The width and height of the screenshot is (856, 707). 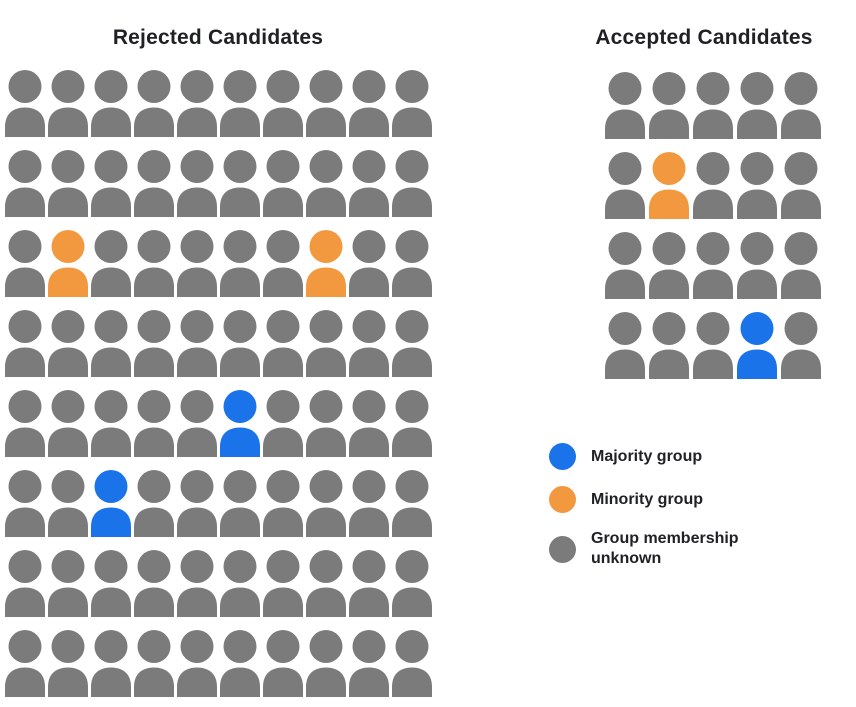 What do you see at coordinates (218, 37) in the screenshot?
I see `rejected-candidates-title: Rejected Candidates` at bounding box center [218, 37].